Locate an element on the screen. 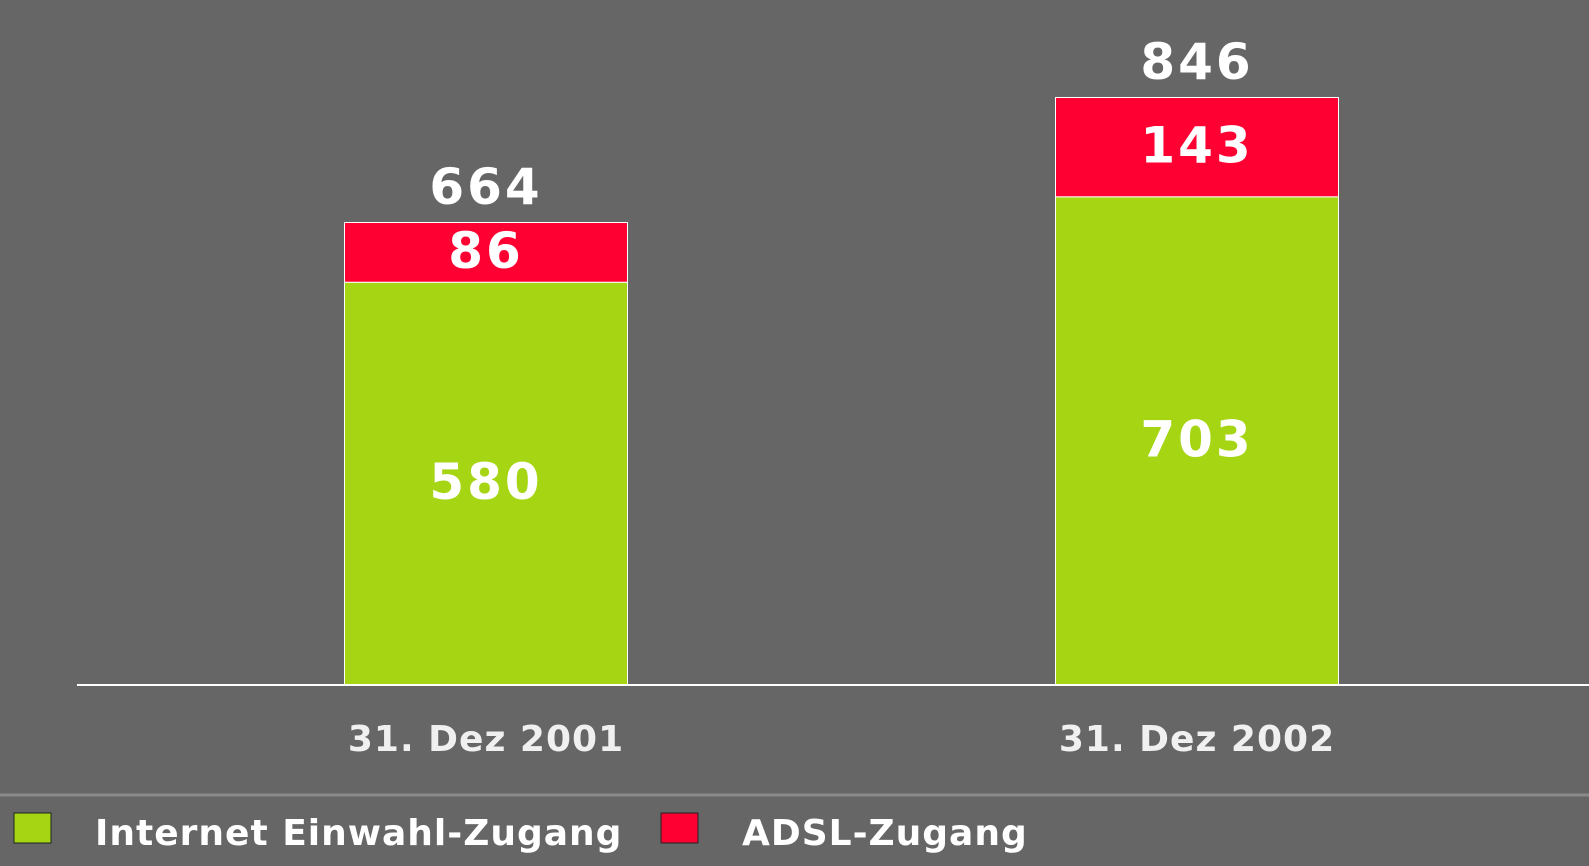  x-tick-label: 31. Dez 2001 is located at coordinates (486, 739).